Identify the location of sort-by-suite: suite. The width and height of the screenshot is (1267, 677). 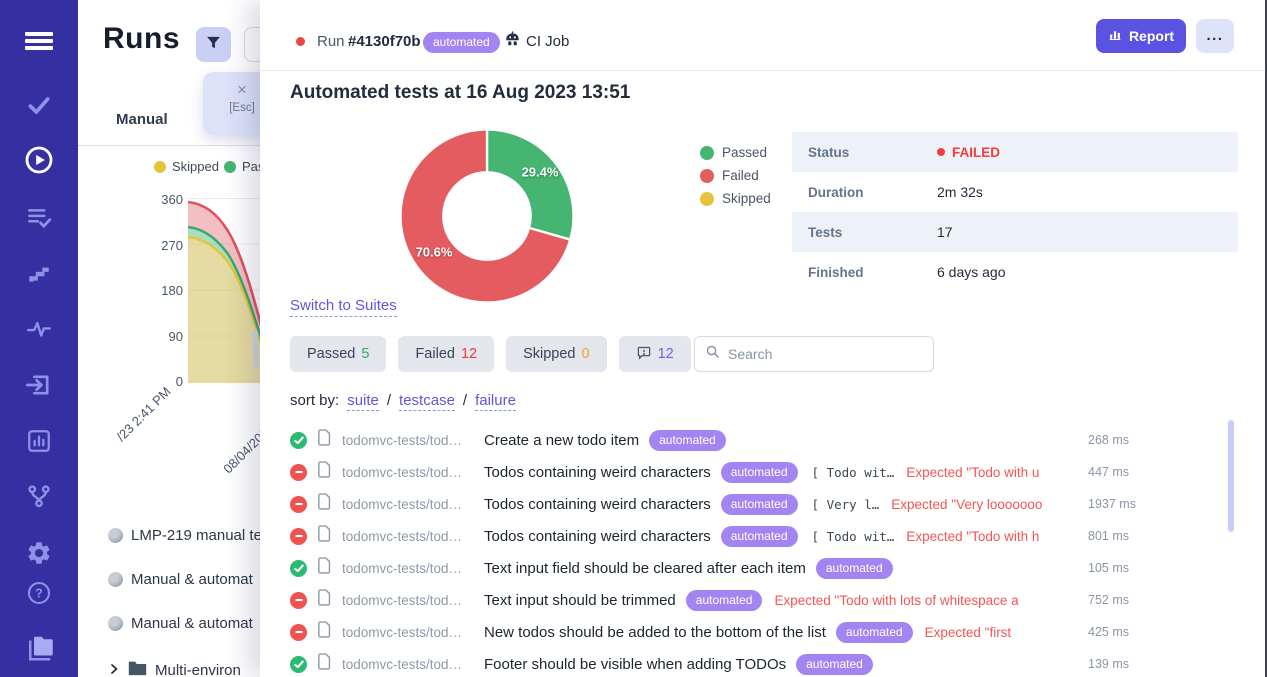
(363, 401).